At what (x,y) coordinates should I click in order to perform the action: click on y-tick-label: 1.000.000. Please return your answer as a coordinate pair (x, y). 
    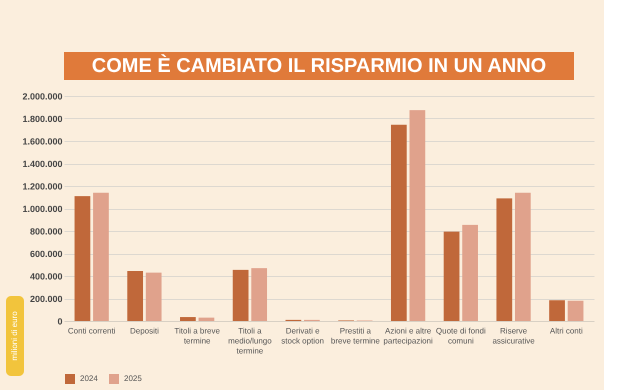
    Looking at the image, I should click on (42, 209).